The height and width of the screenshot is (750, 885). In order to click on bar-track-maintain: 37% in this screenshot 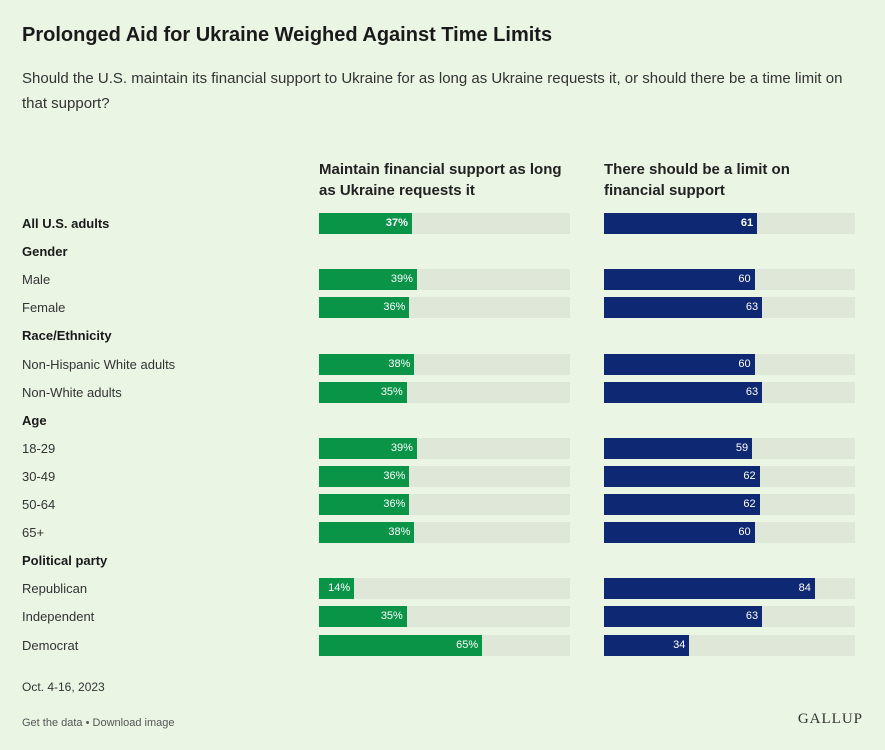, I will do `click(444, 223)`.